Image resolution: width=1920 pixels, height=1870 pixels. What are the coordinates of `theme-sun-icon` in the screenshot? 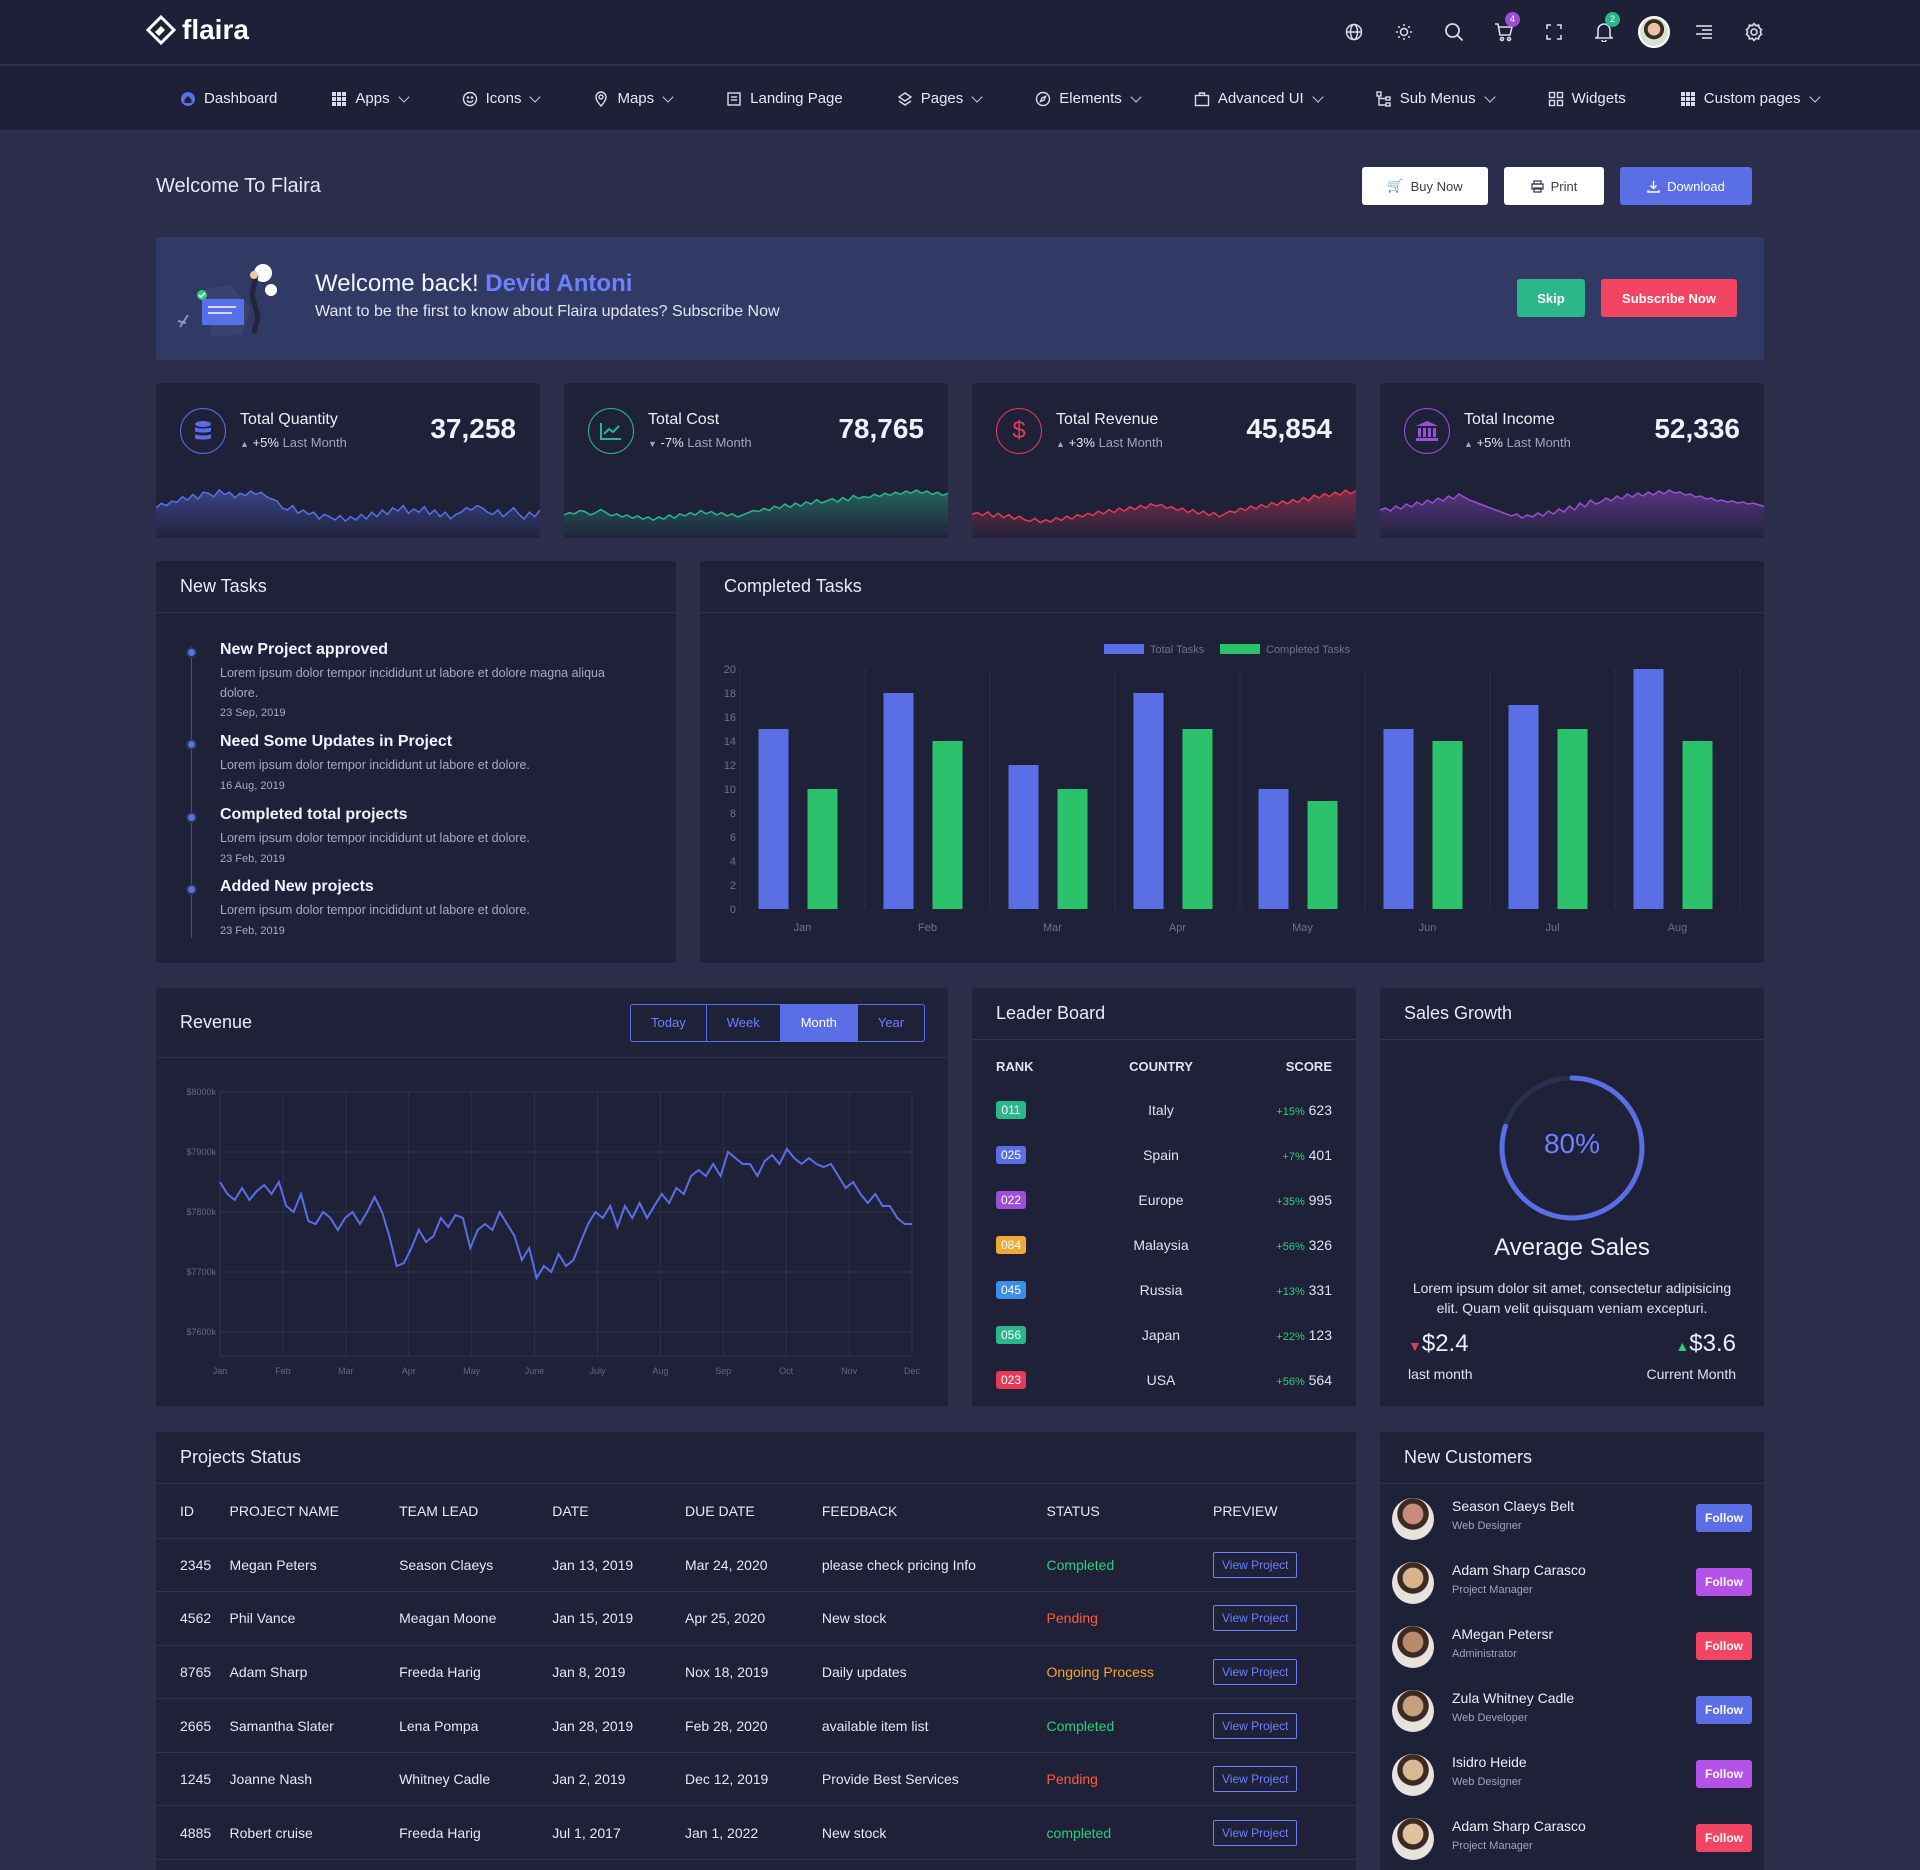 It's located at (1404, 32).